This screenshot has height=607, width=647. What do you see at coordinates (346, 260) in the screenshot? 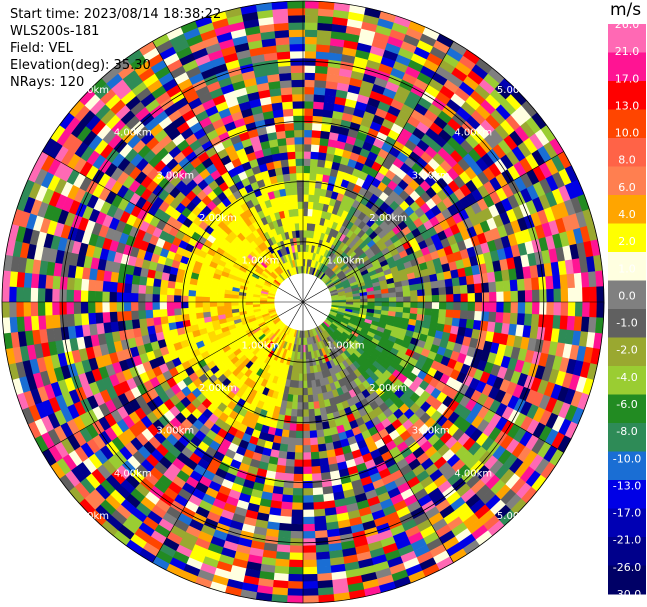
I see `range-ring-label: 1.00km` at bounding box center [346, 260].